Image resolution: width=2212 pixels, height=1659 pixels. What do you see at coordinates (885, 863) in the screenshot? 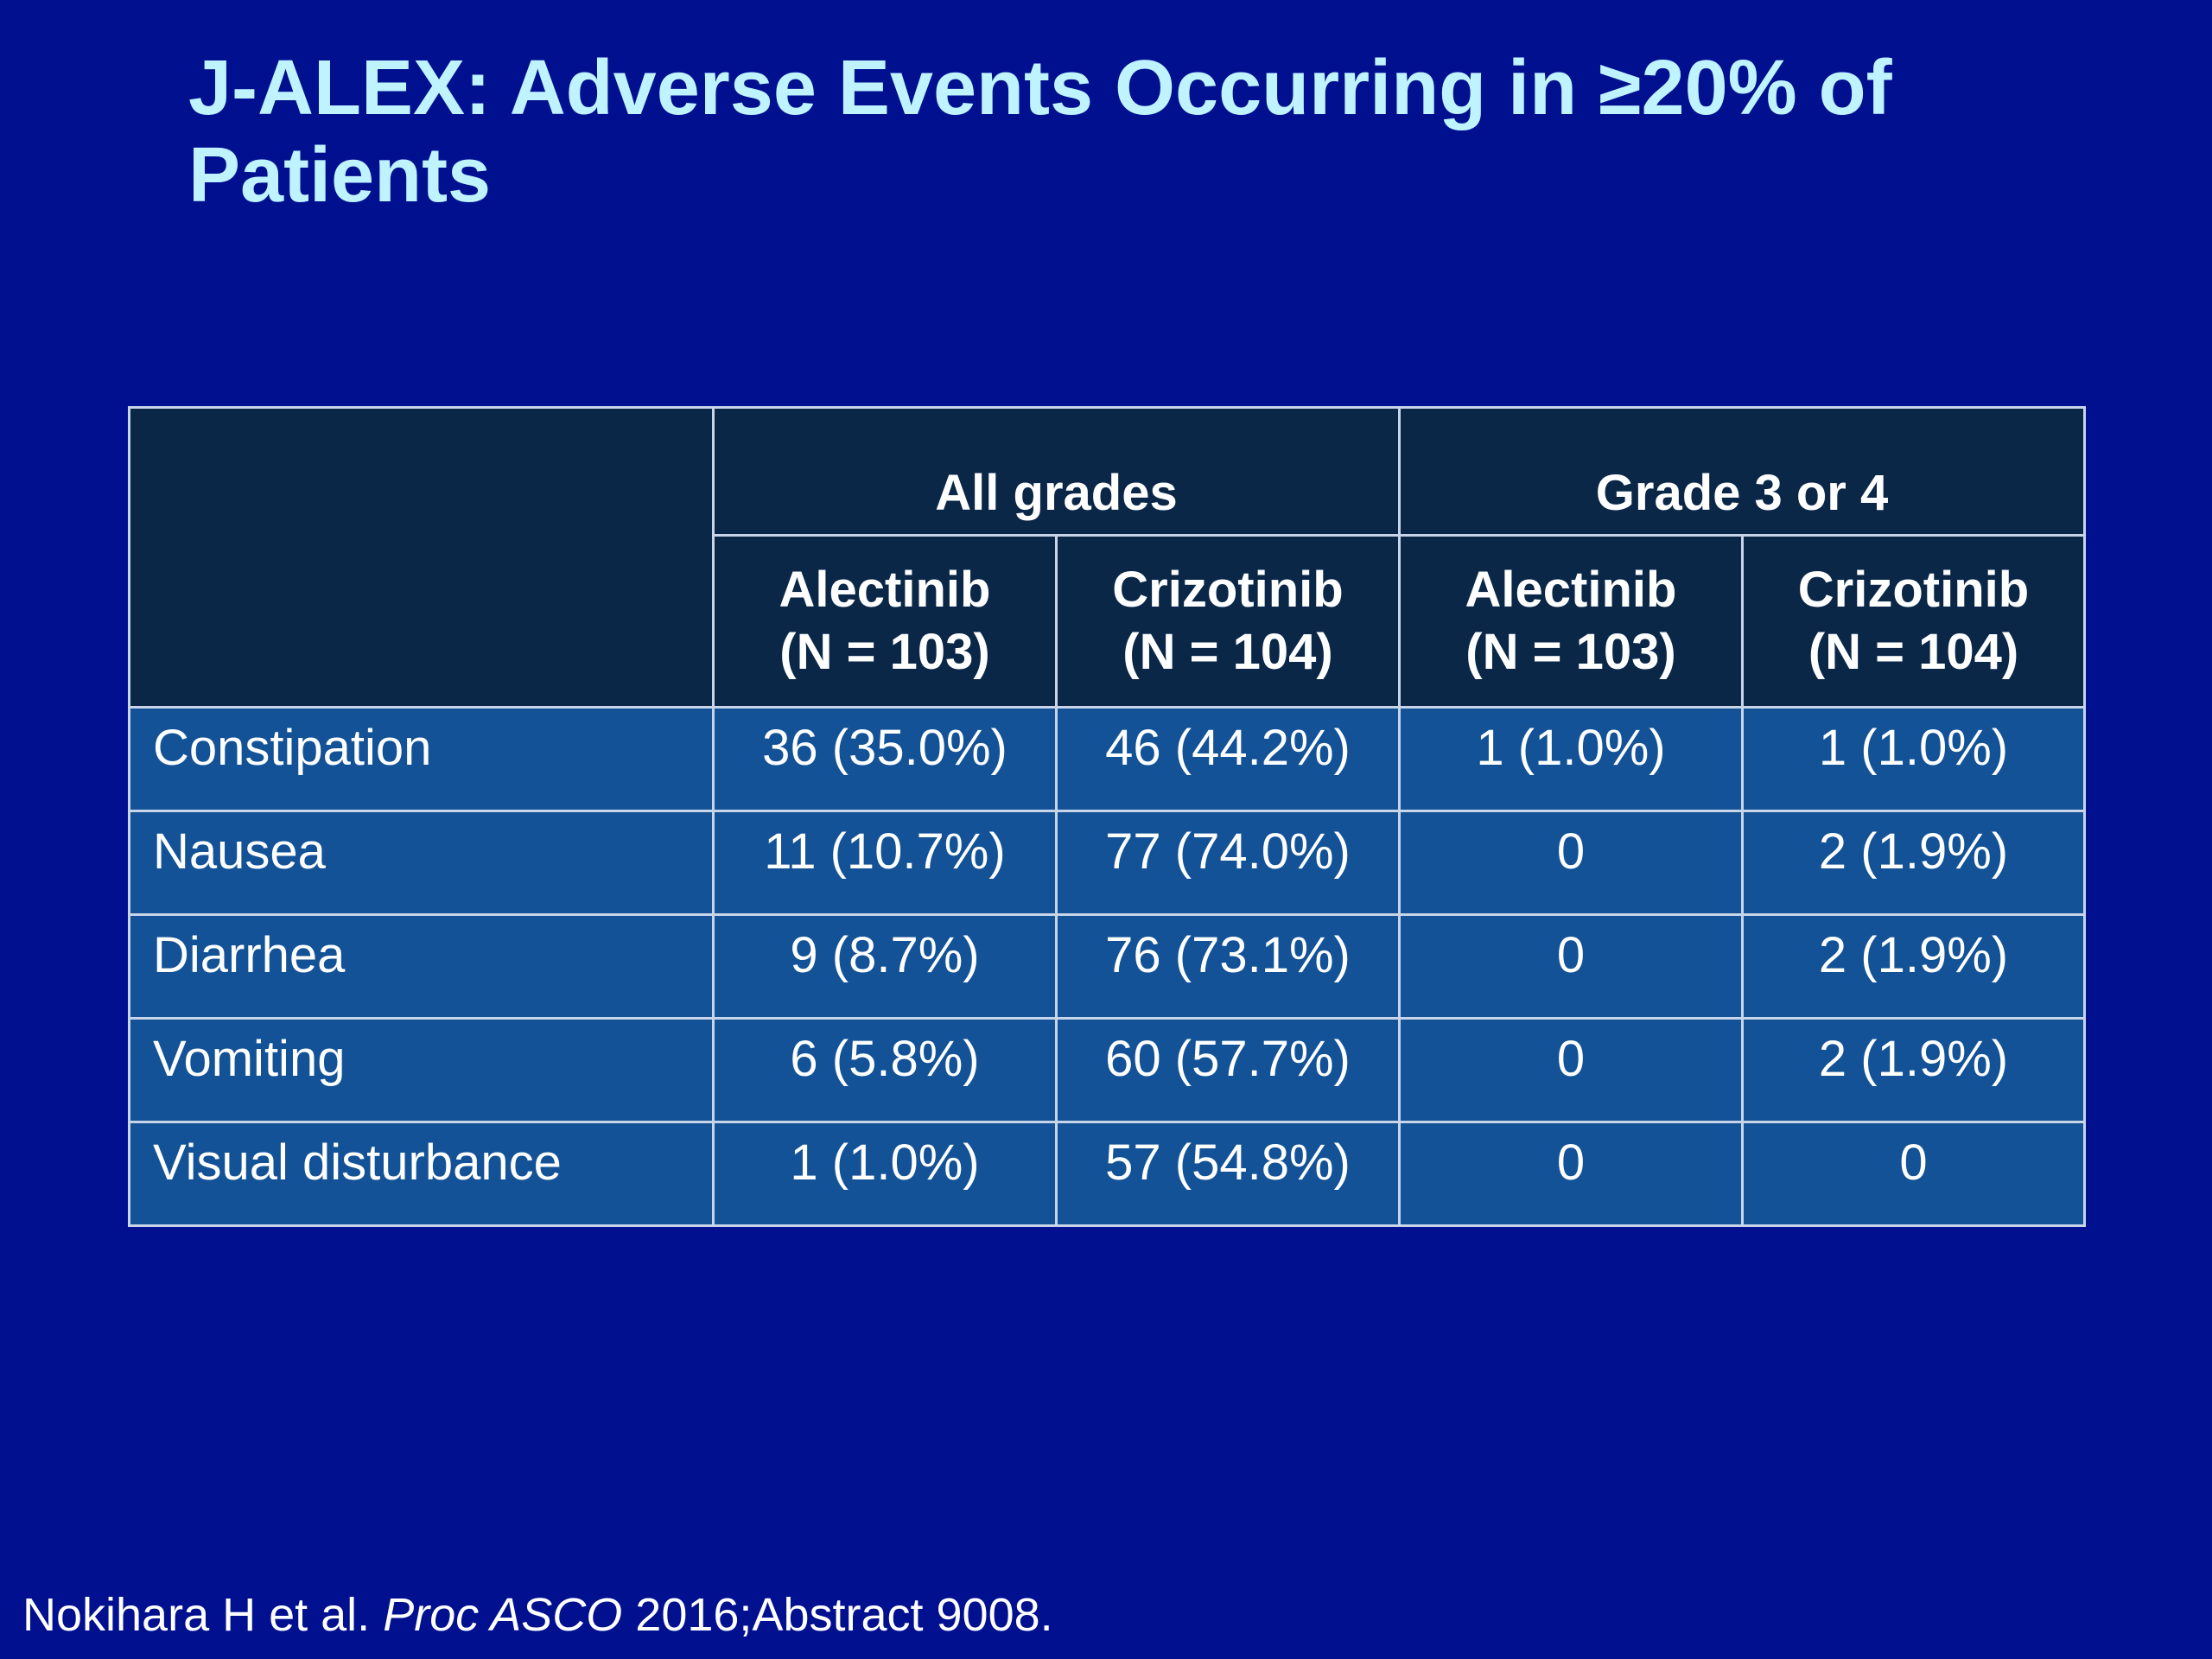
I see `table-cell: 11 (10.7%)` at bounding box center [885, 863].